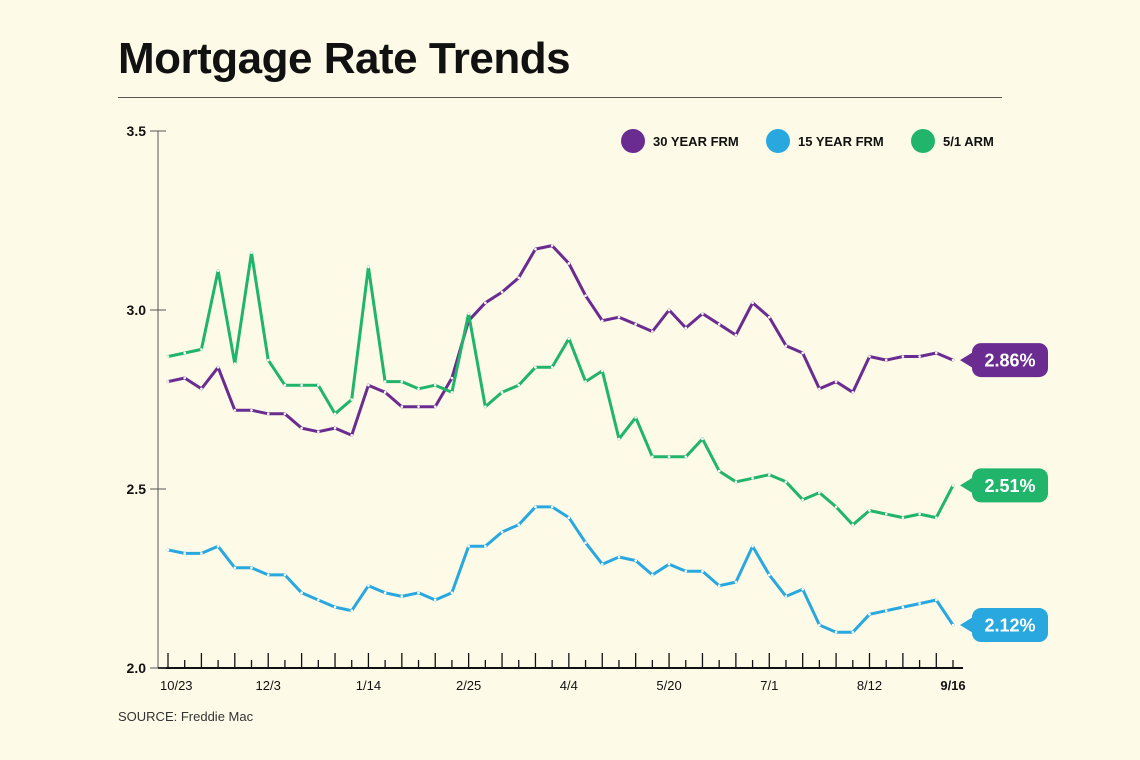  Describe the element at coordinates (769, 685) in the screenshot. I see `x-tick-label: 7/1` at that location.